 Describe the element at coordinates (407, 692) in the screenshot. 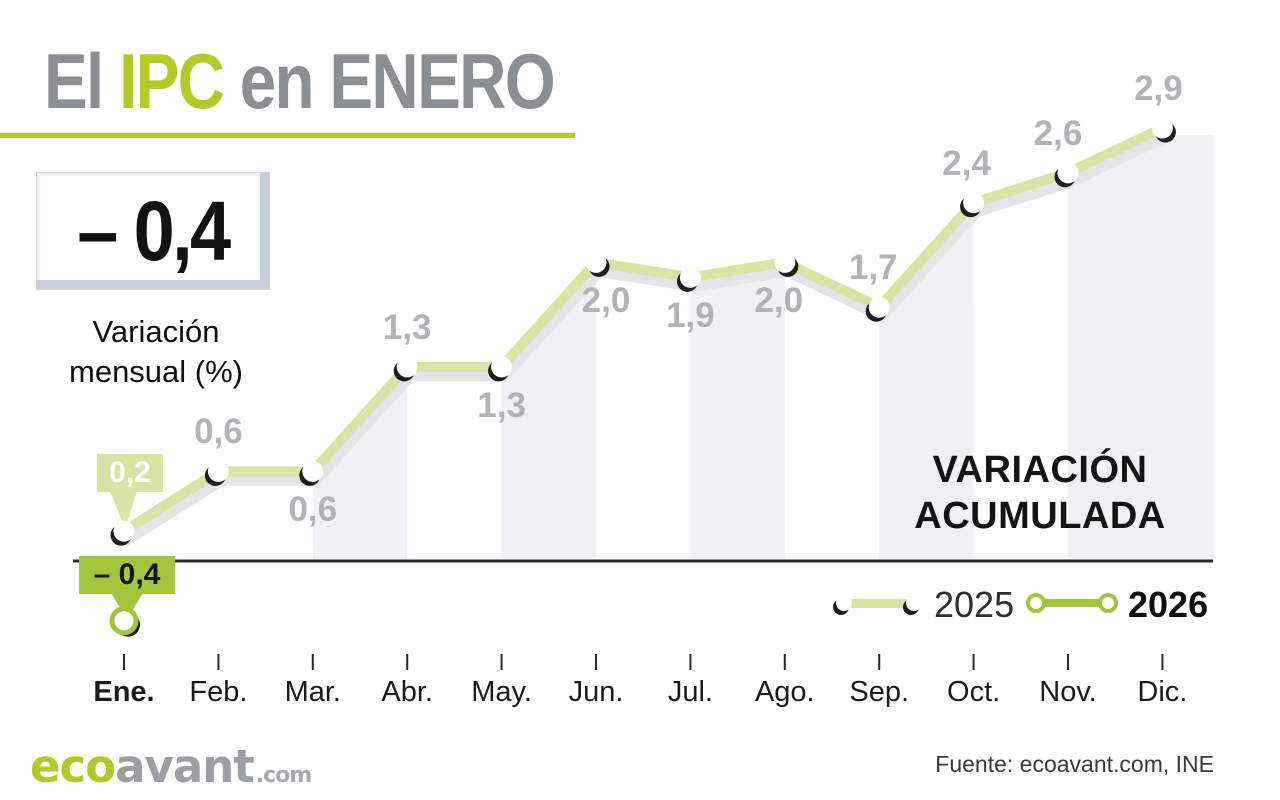

I see `month-label: Abr.` at that location.